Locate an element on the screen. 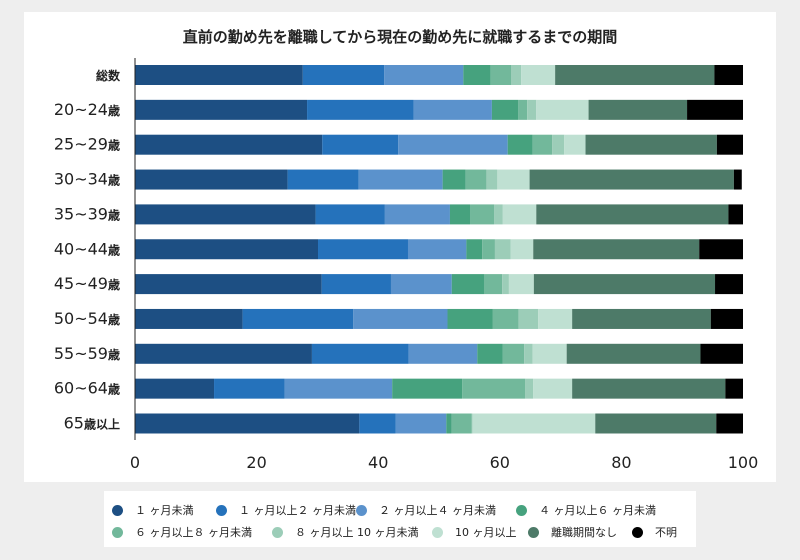 This screenshot has width=800, height=560. x-tick-label: 20 is located at coordinates (256, 462).